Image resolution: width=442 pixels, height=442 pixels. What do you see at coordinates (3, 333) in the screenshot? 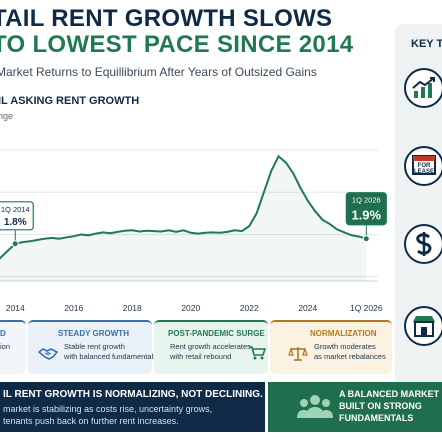
I see `period-card-title: D` at bounding box center [3, 333].